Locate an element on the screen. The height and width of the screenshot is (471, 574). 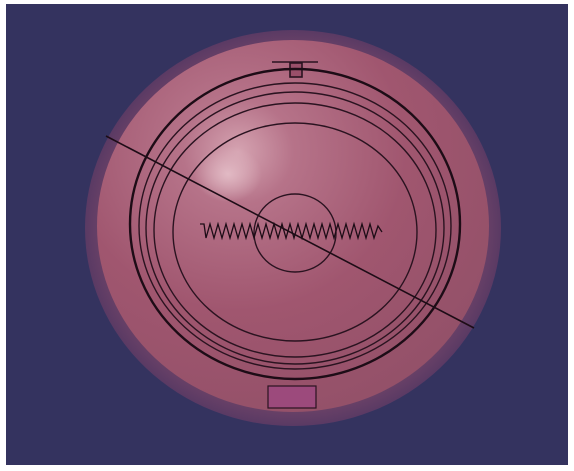
bottom-tab is located at coordinates (292, 397).